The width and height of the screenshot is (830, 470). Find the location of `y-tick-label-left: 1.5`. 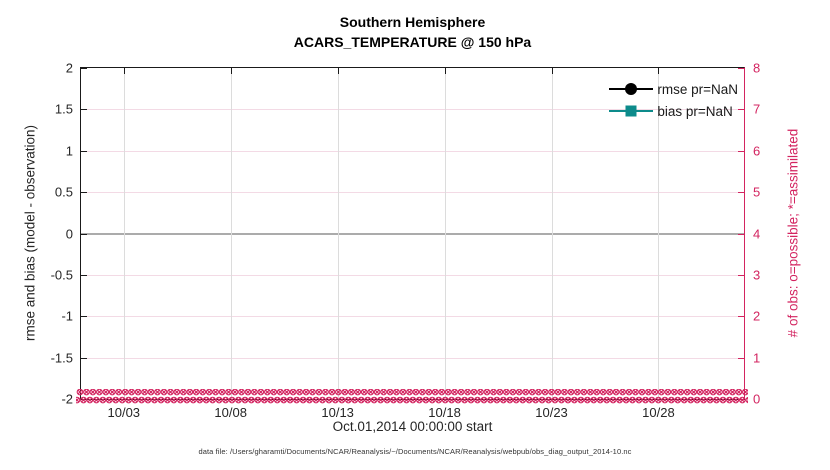

y-tick-label-left: 1.5 is located at coordinates (63, 109).